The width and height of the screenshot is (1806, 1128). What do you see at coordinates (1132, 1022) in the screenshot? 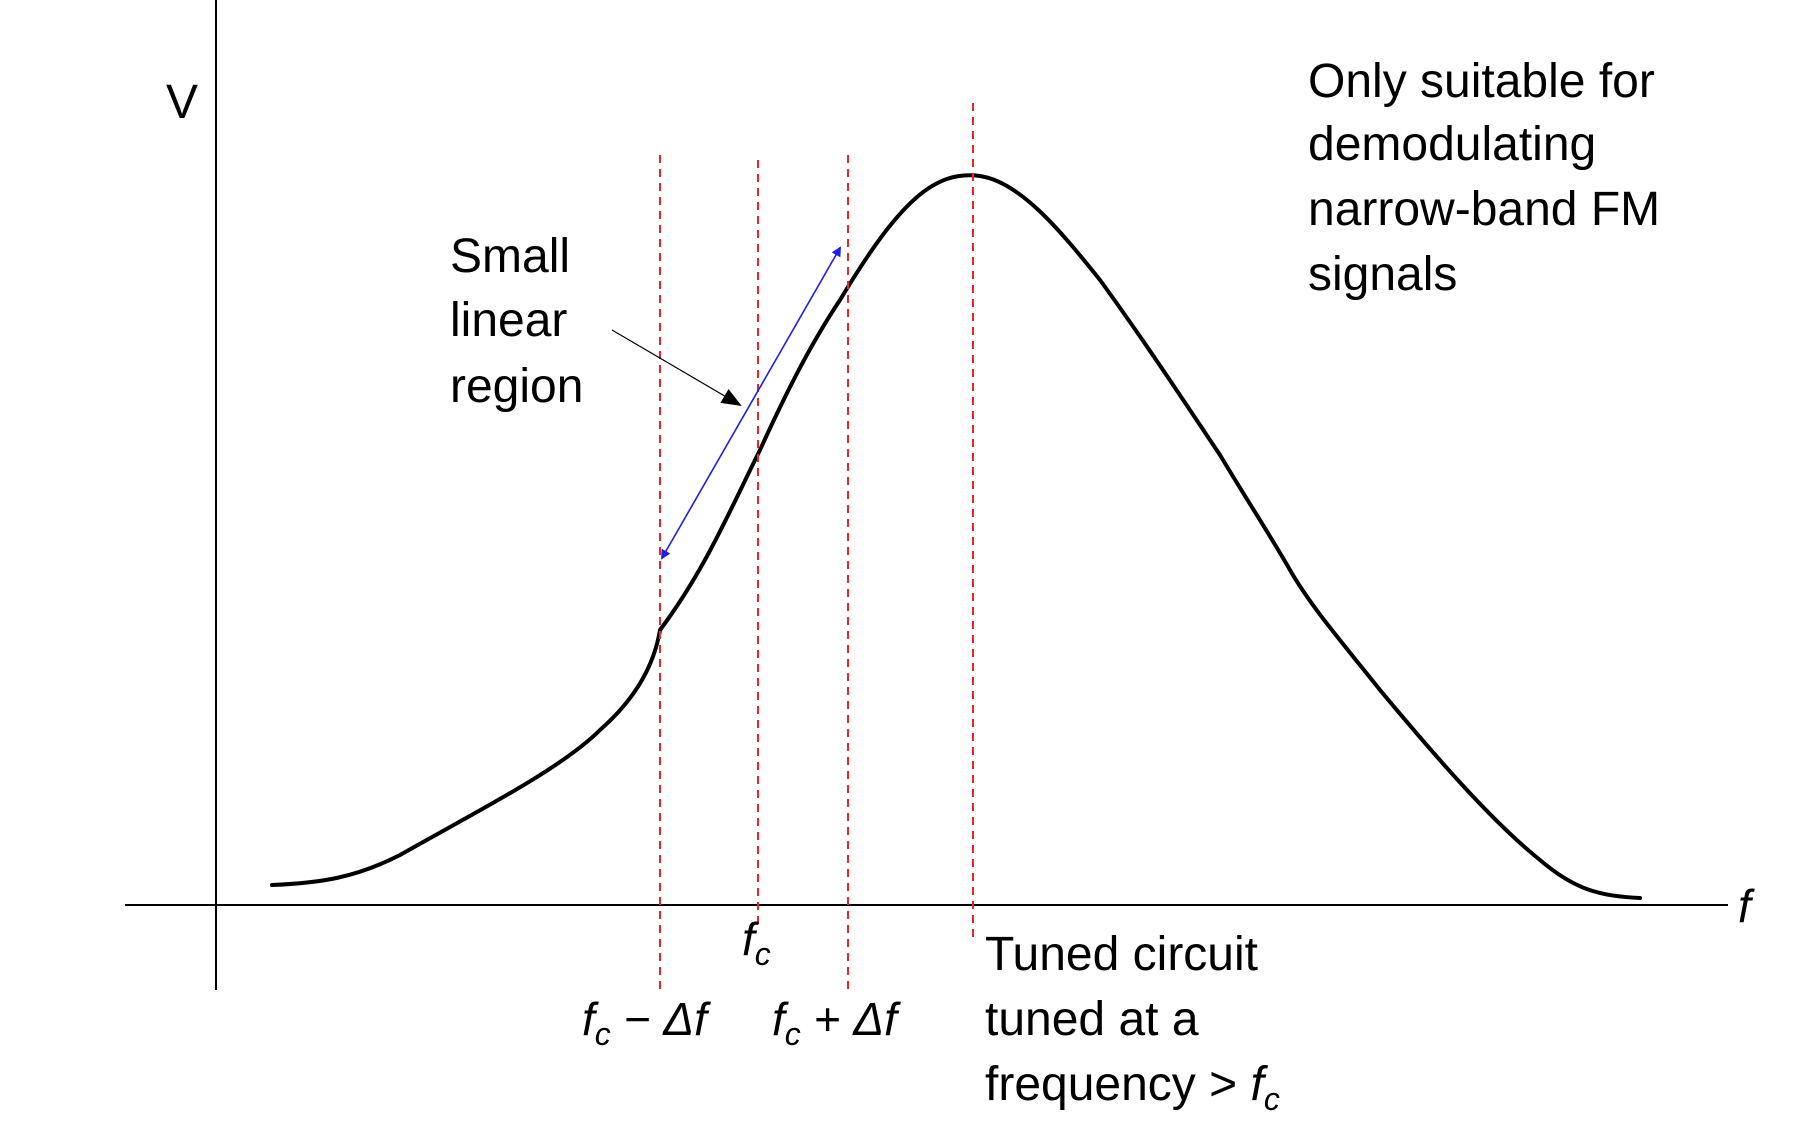
I see `tuned-circuit-label: Tuned circuit tuned at a frequency > fc` at bounding box center [1132, 1022].